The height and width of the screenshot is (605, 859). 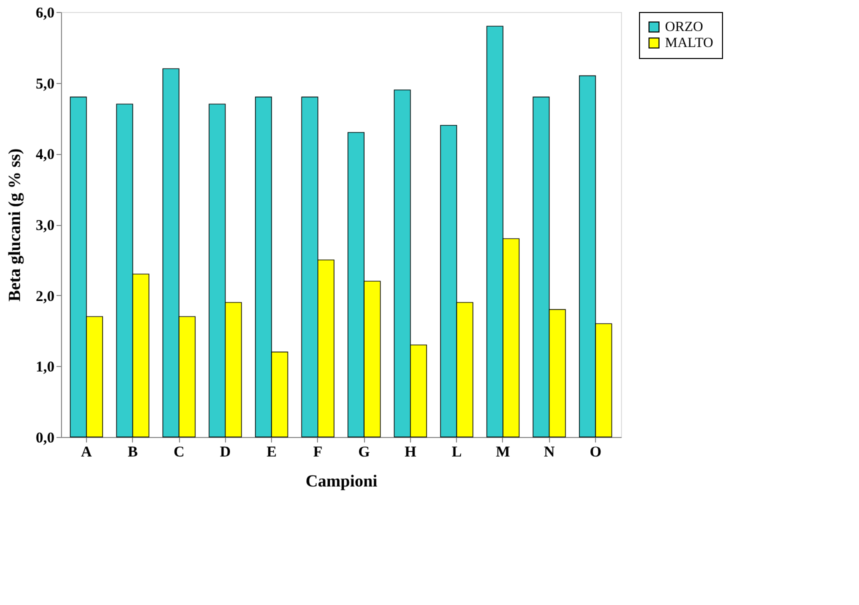 I want to click on x-tick-label: E, so click(x=271, y=452).